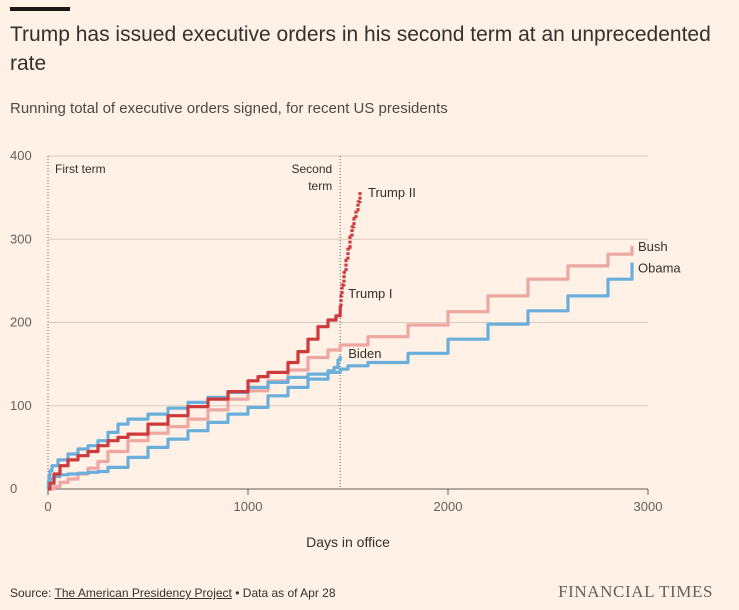 This screenshot has width=739, height=610. I want to click on series-line-trump-i, so click(195, 398).